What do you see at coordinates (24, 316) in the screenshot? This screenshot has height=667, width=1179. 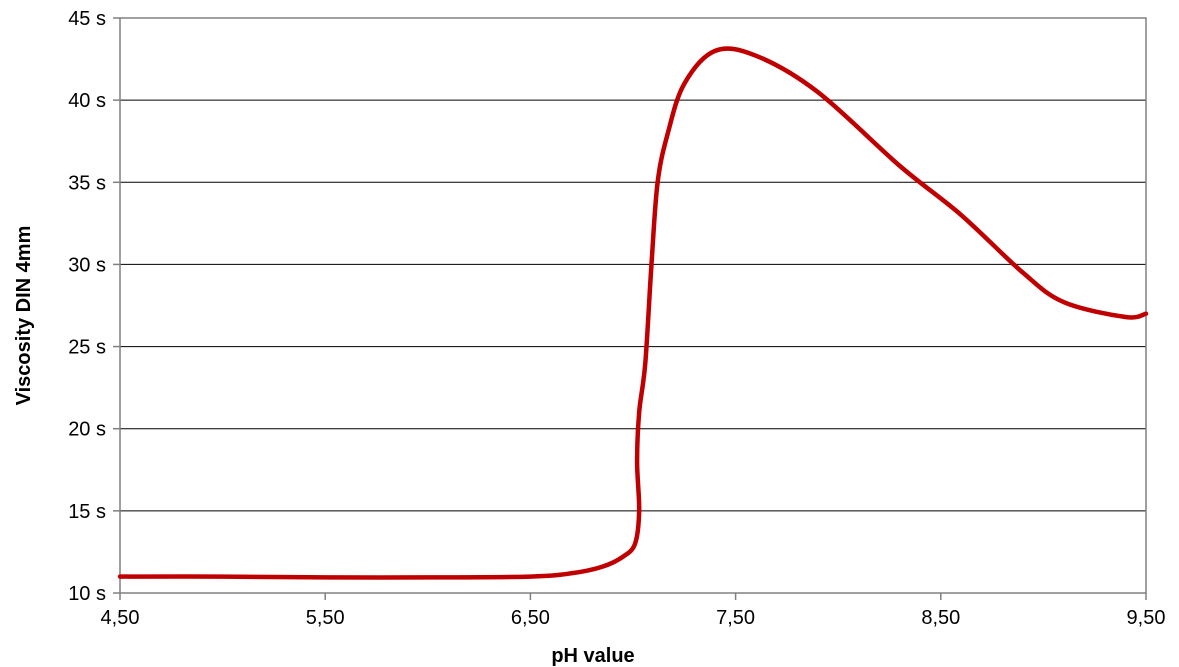 I see `y-axis-title: Viscosity DIN 4mm` at bounding box center [24, 316].